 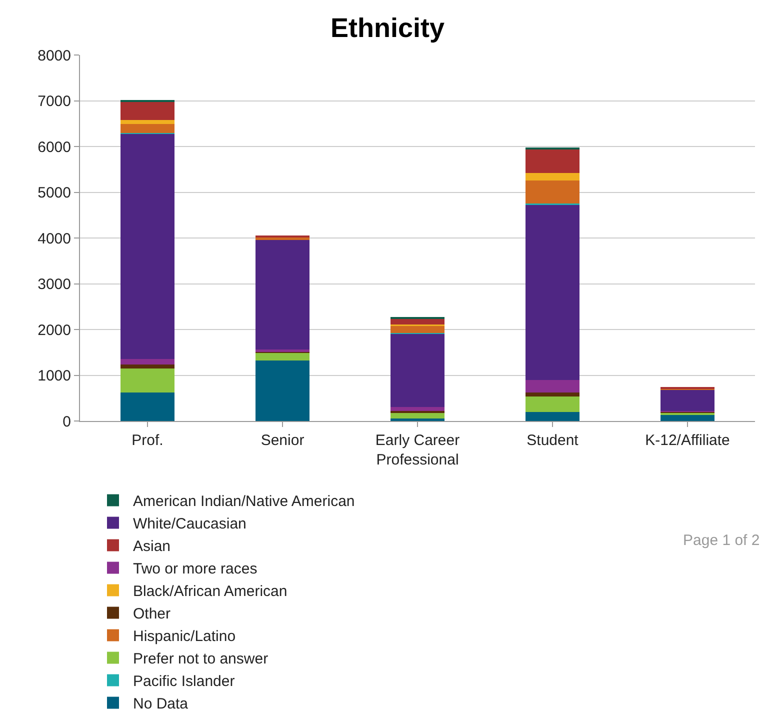 What do you see at coordinates (721, 540) in the screenshot?
I see `text: Page 1 of 2` at bounding box center [721, 540].